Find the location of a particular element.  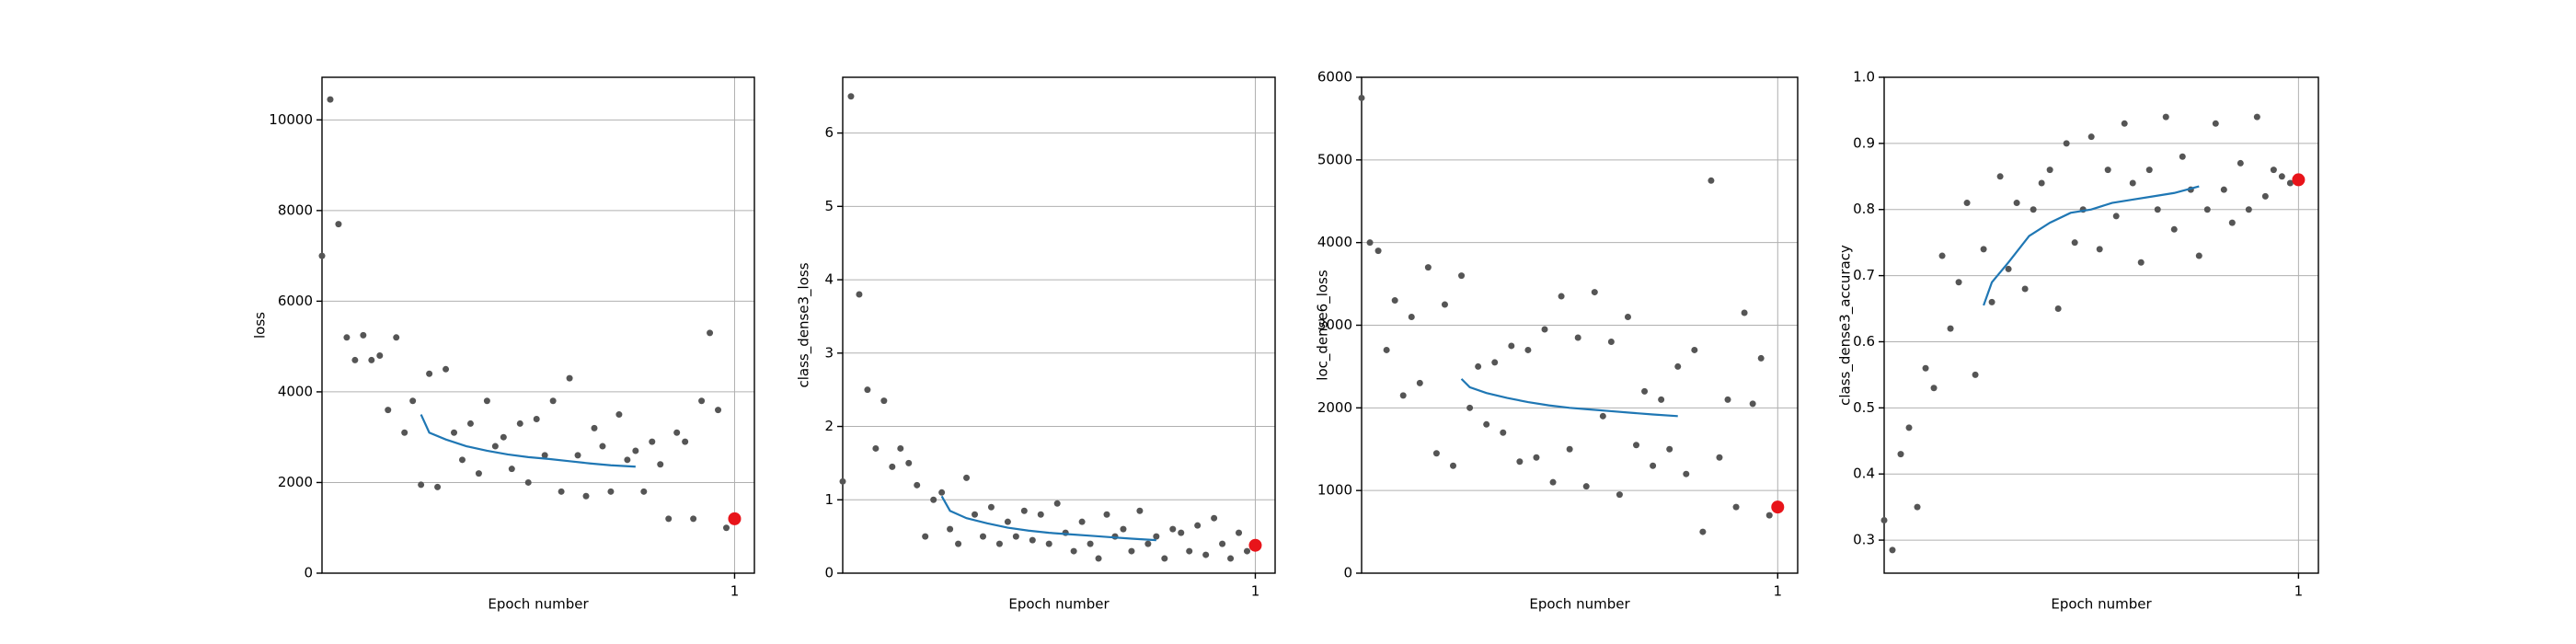

y-tick-label: 6000 is located at coordinates (295, 301).